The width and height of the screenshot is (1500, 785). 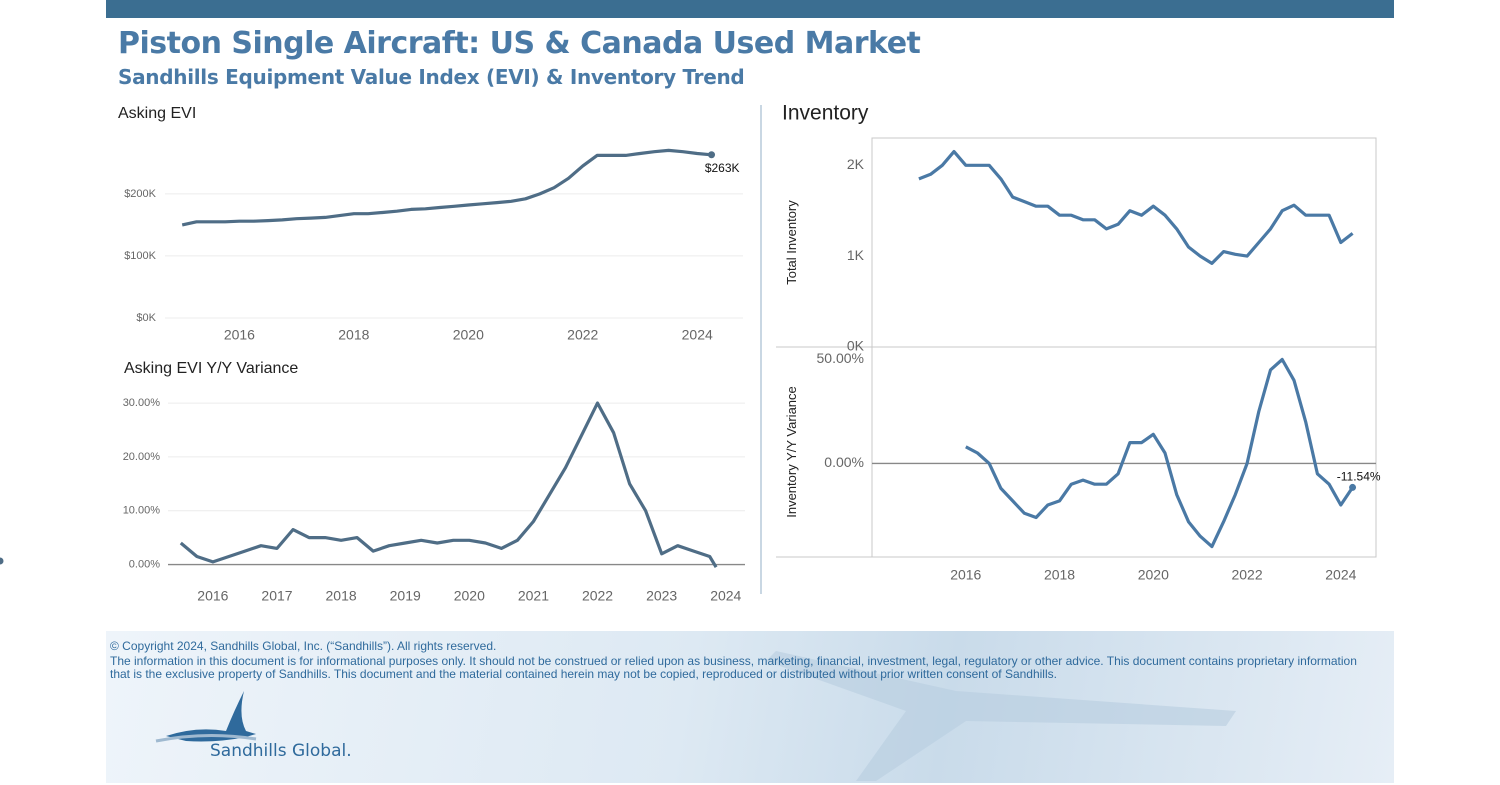 What do you see at coordinates (211, 716) in the screenshot?
I see `logo-bird` at bounding box center [211, 716].